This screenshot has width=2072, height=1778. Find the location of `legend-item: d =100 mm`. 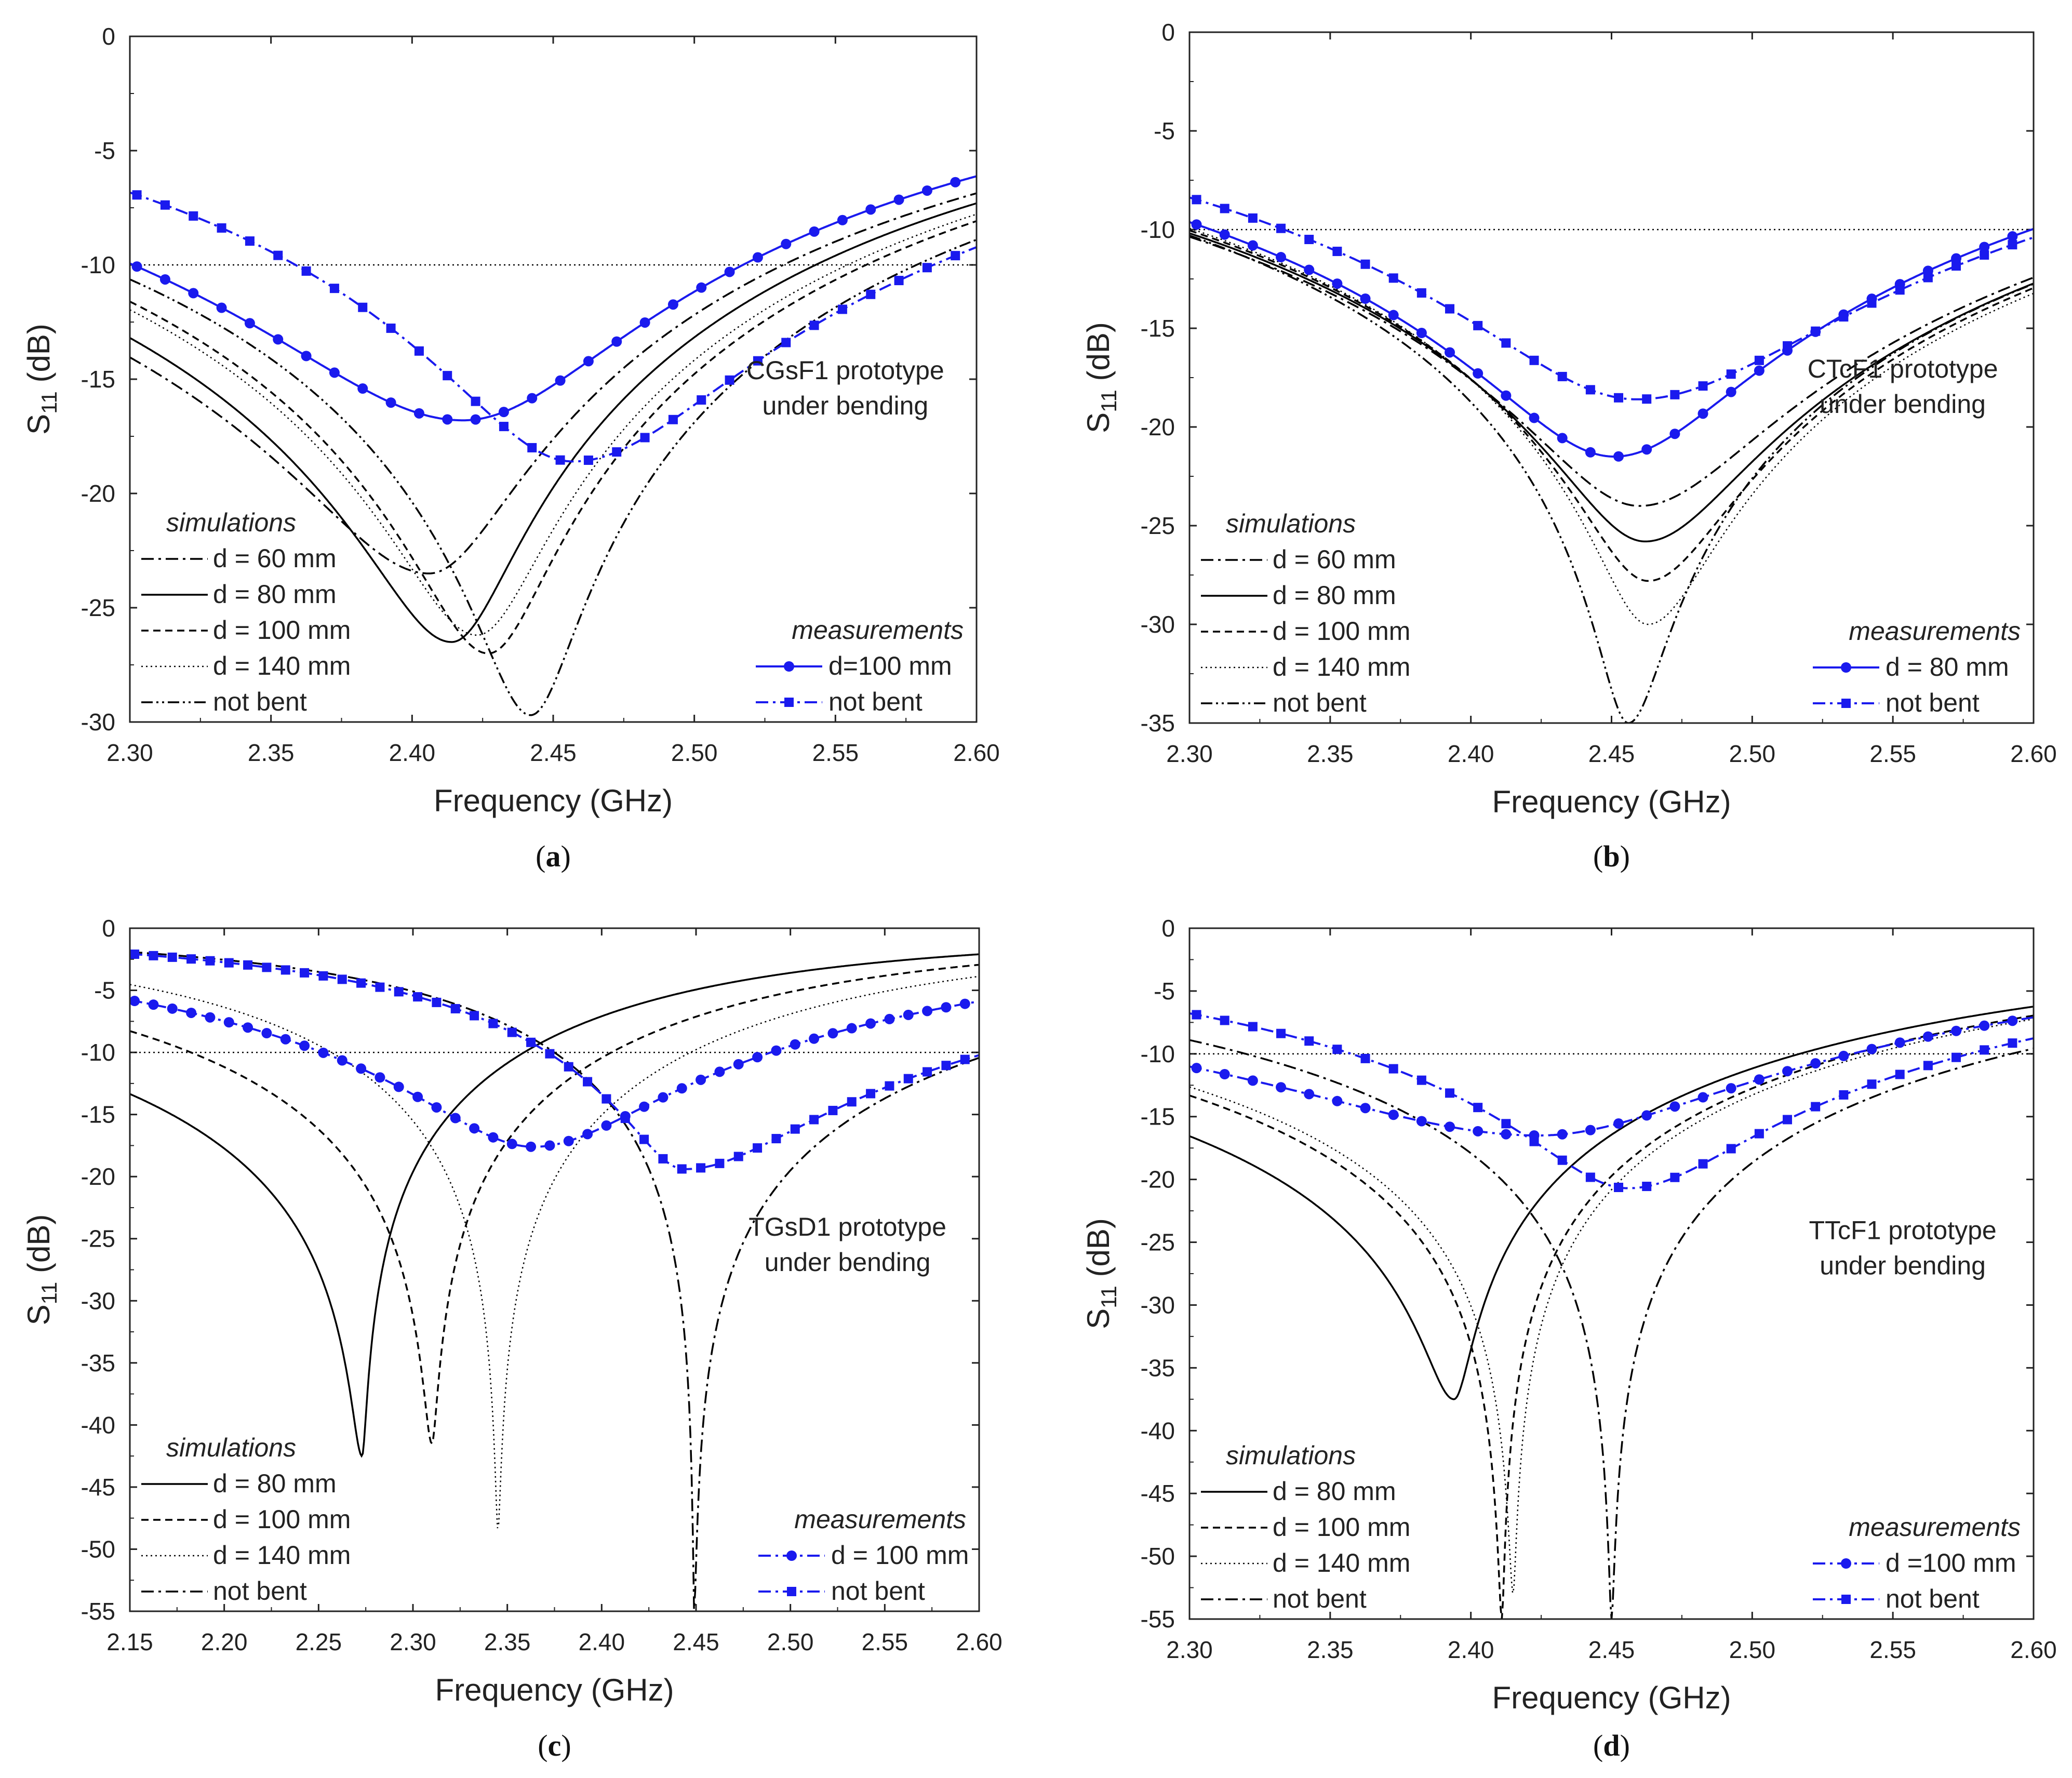

legend-item: d =100 mm is located at coordinates (1951, 1563).